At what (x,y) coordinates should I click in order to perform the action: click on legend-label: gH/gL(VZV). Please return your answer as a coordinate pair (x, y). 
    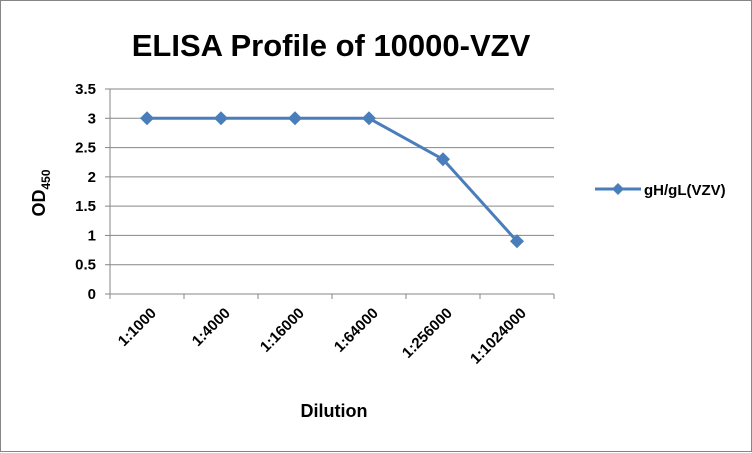
    Looking at the image, I should click on (685, 190).